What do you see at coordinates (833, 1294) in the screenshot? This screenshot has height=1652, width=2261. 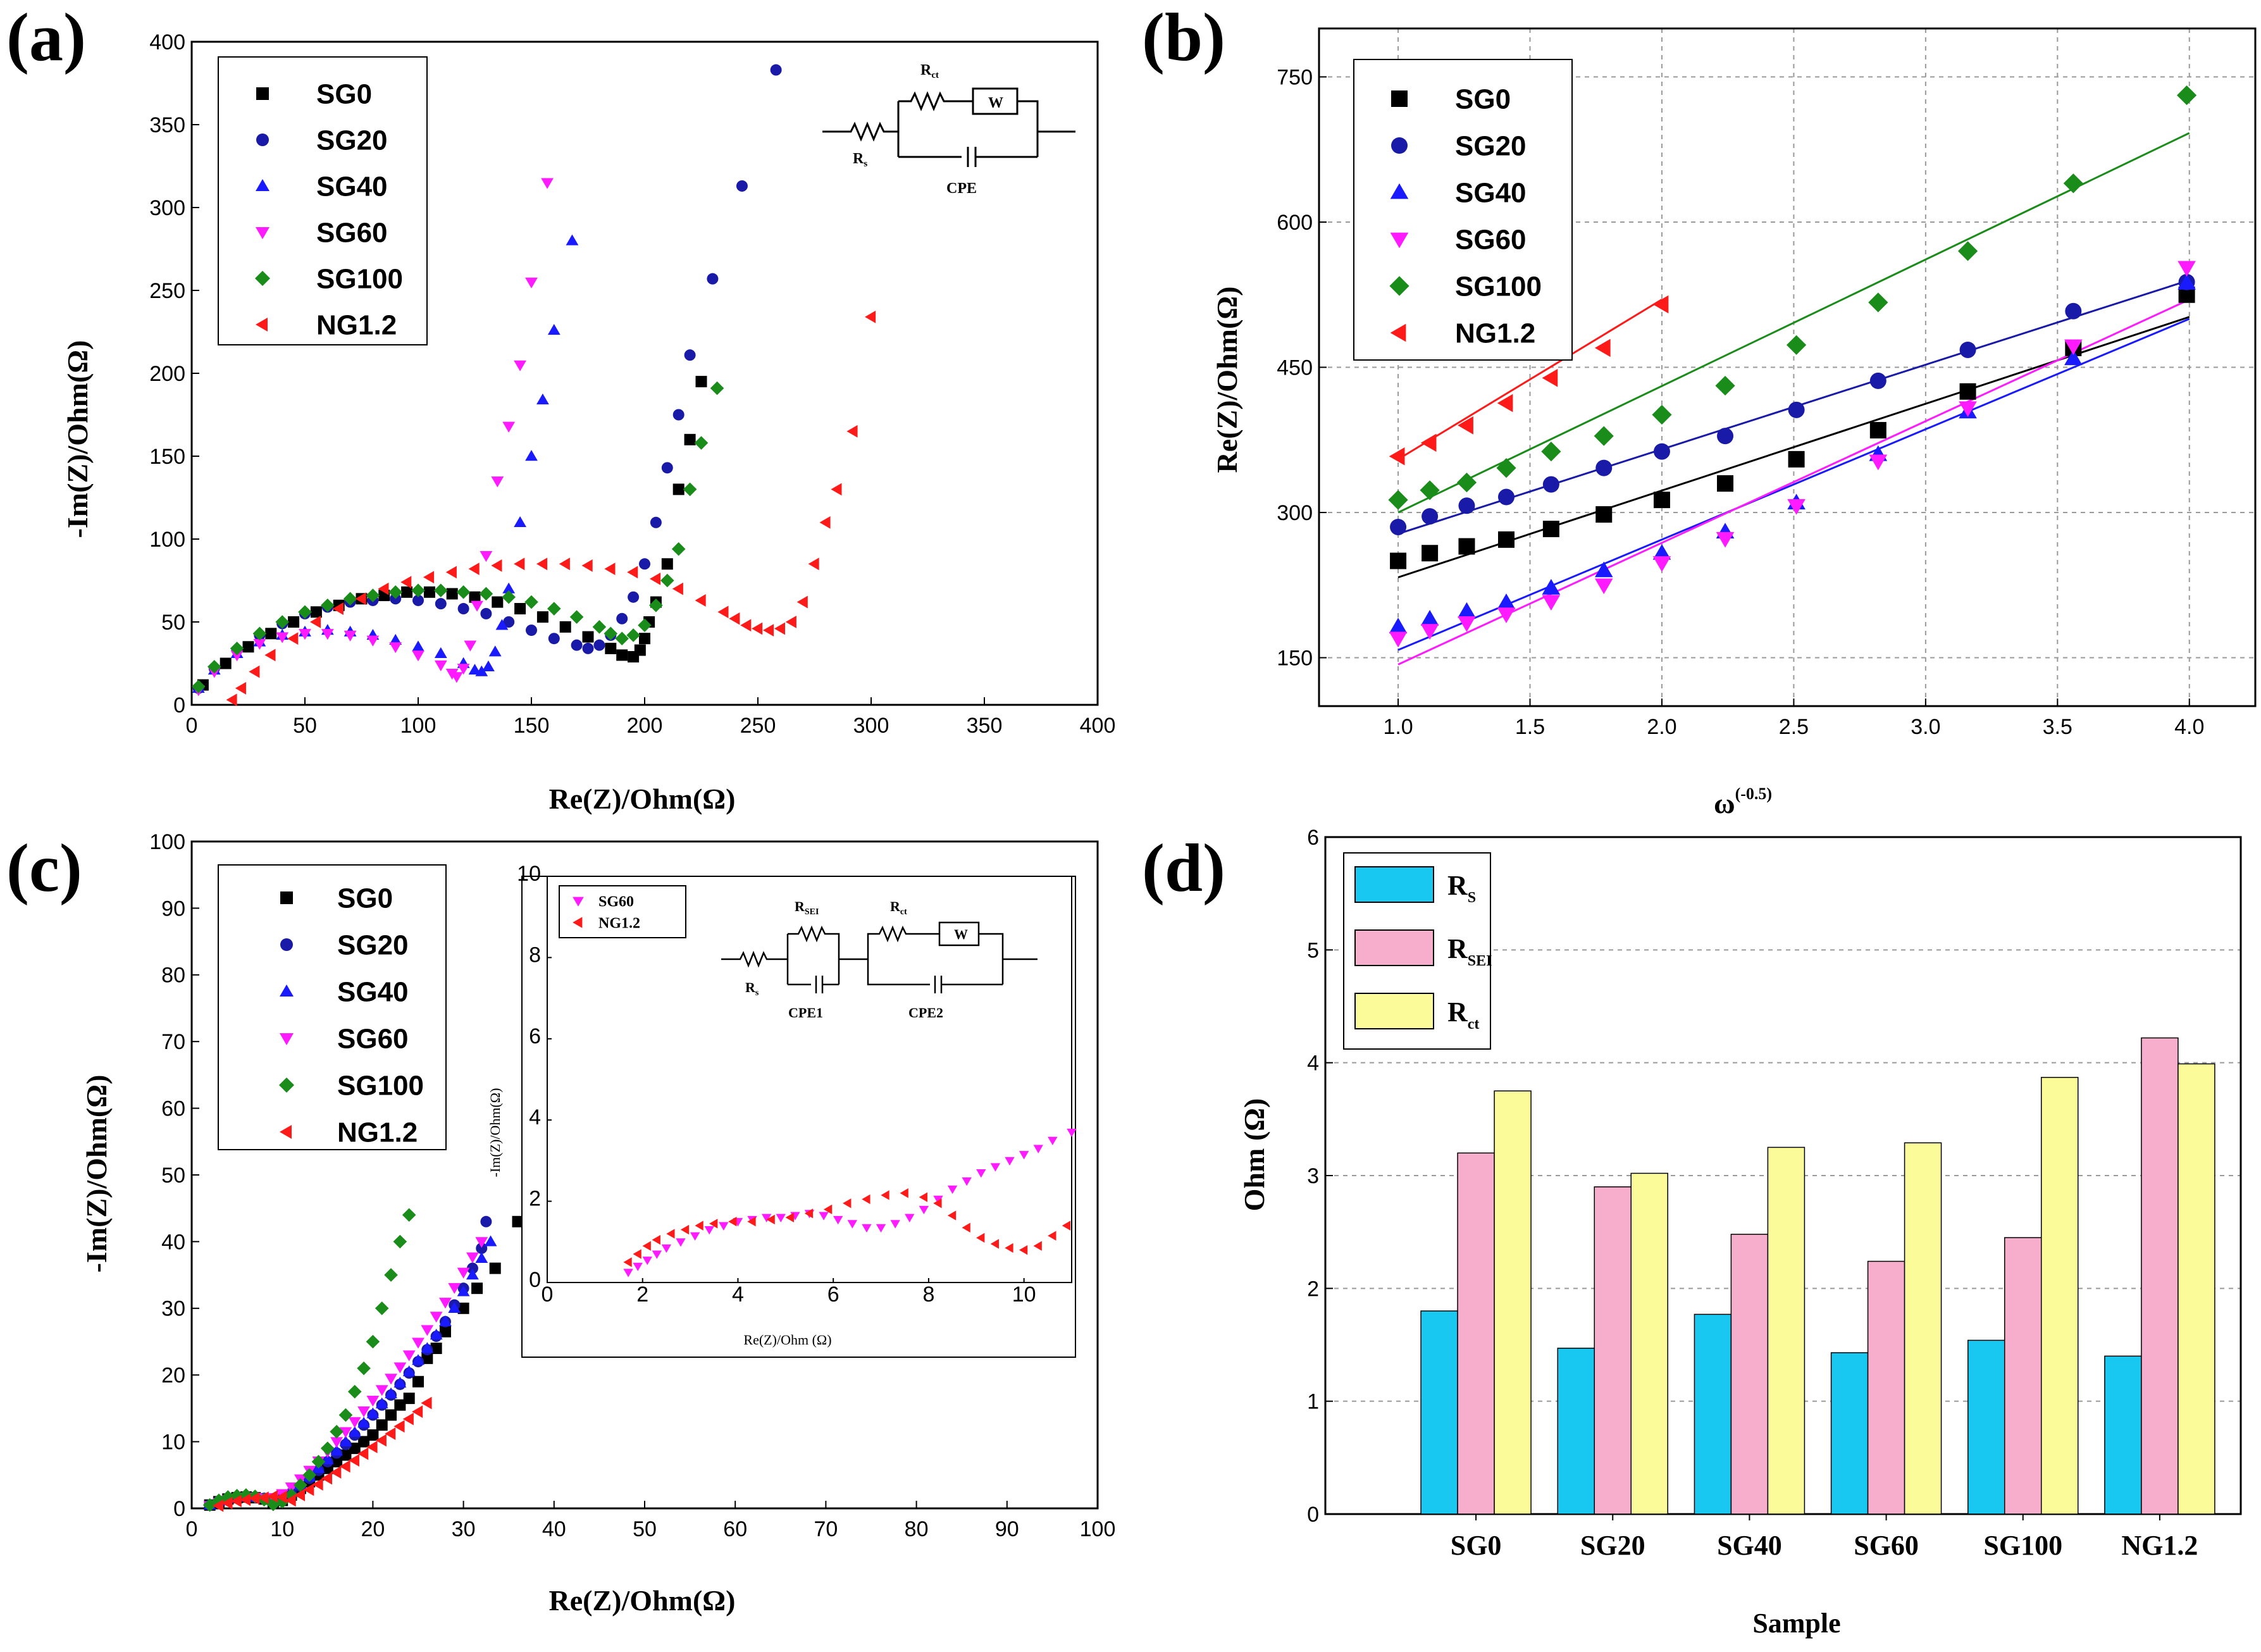 I see `c-inset-xtick-label: 6` at bounding box center [833, 1294].